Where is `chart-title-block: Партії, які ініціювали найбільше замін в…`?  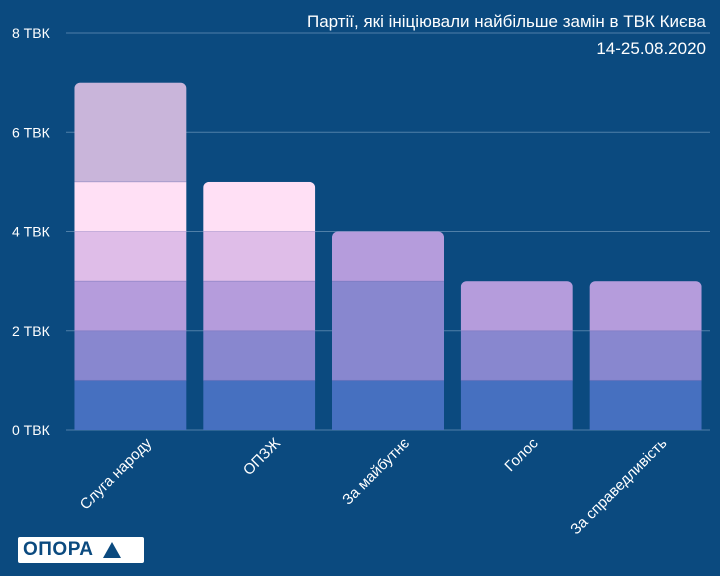 chart-title-block: Партії, які ініціювали найбільше замін в… is located at coordinates (506, 35).